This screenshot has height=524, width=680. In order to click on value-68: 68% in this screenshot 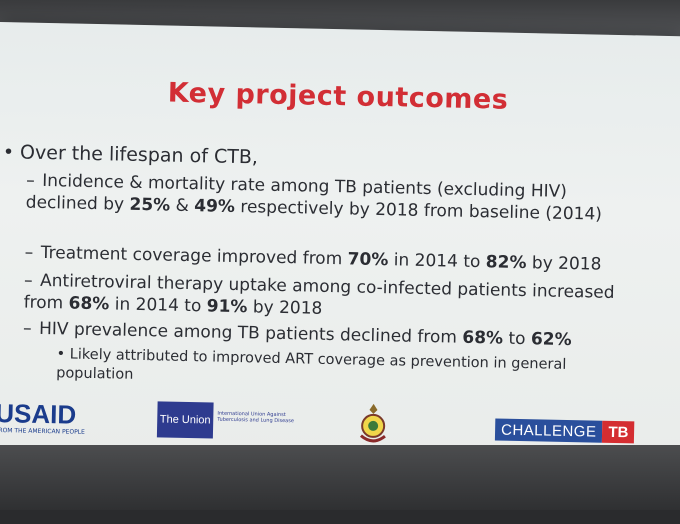, I will do `click(89, 303)`.